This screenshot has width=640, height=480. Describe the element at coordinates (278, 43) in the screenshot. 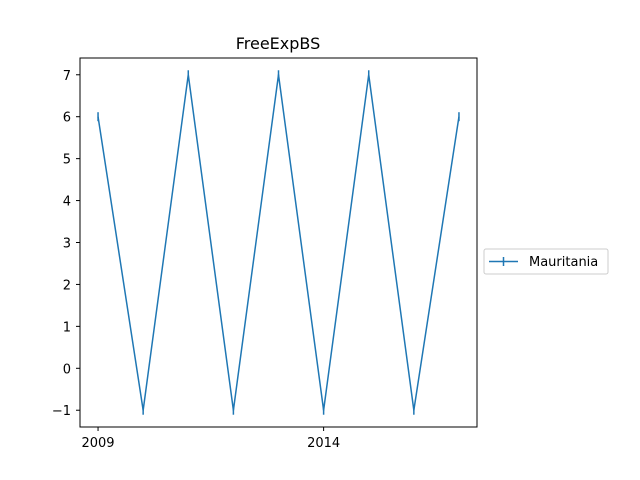

I see `chart-title: FreeExpBS` at that location.